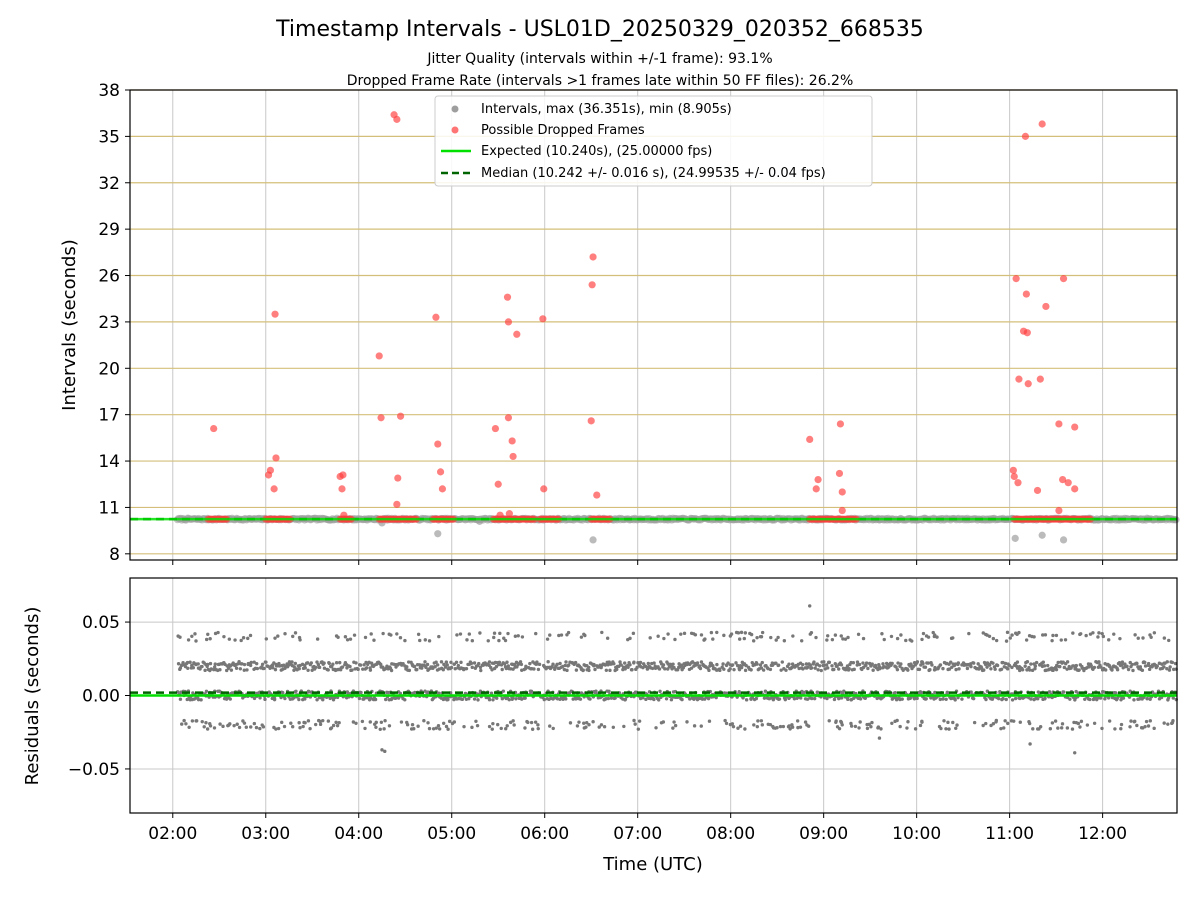 The image size is (1200, 900). What do you see at coordinates (455, 130) in the screenshot?
I see `legend-marker-dropped` at bounding box center [455, 130].